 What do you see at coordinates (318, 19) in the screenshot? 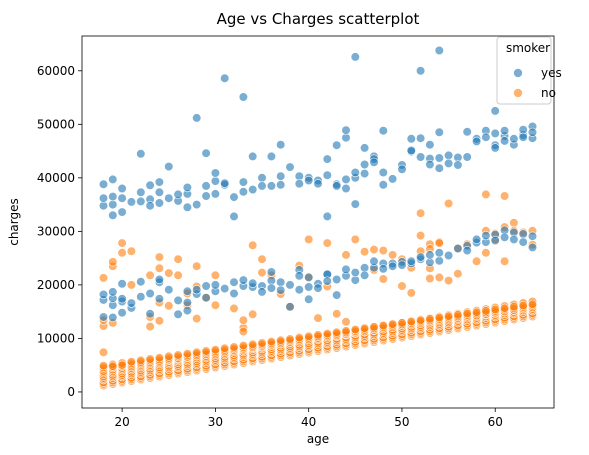
I see `chart-title: Age vs Charges scatterplot` at bounding box center [318, 19].